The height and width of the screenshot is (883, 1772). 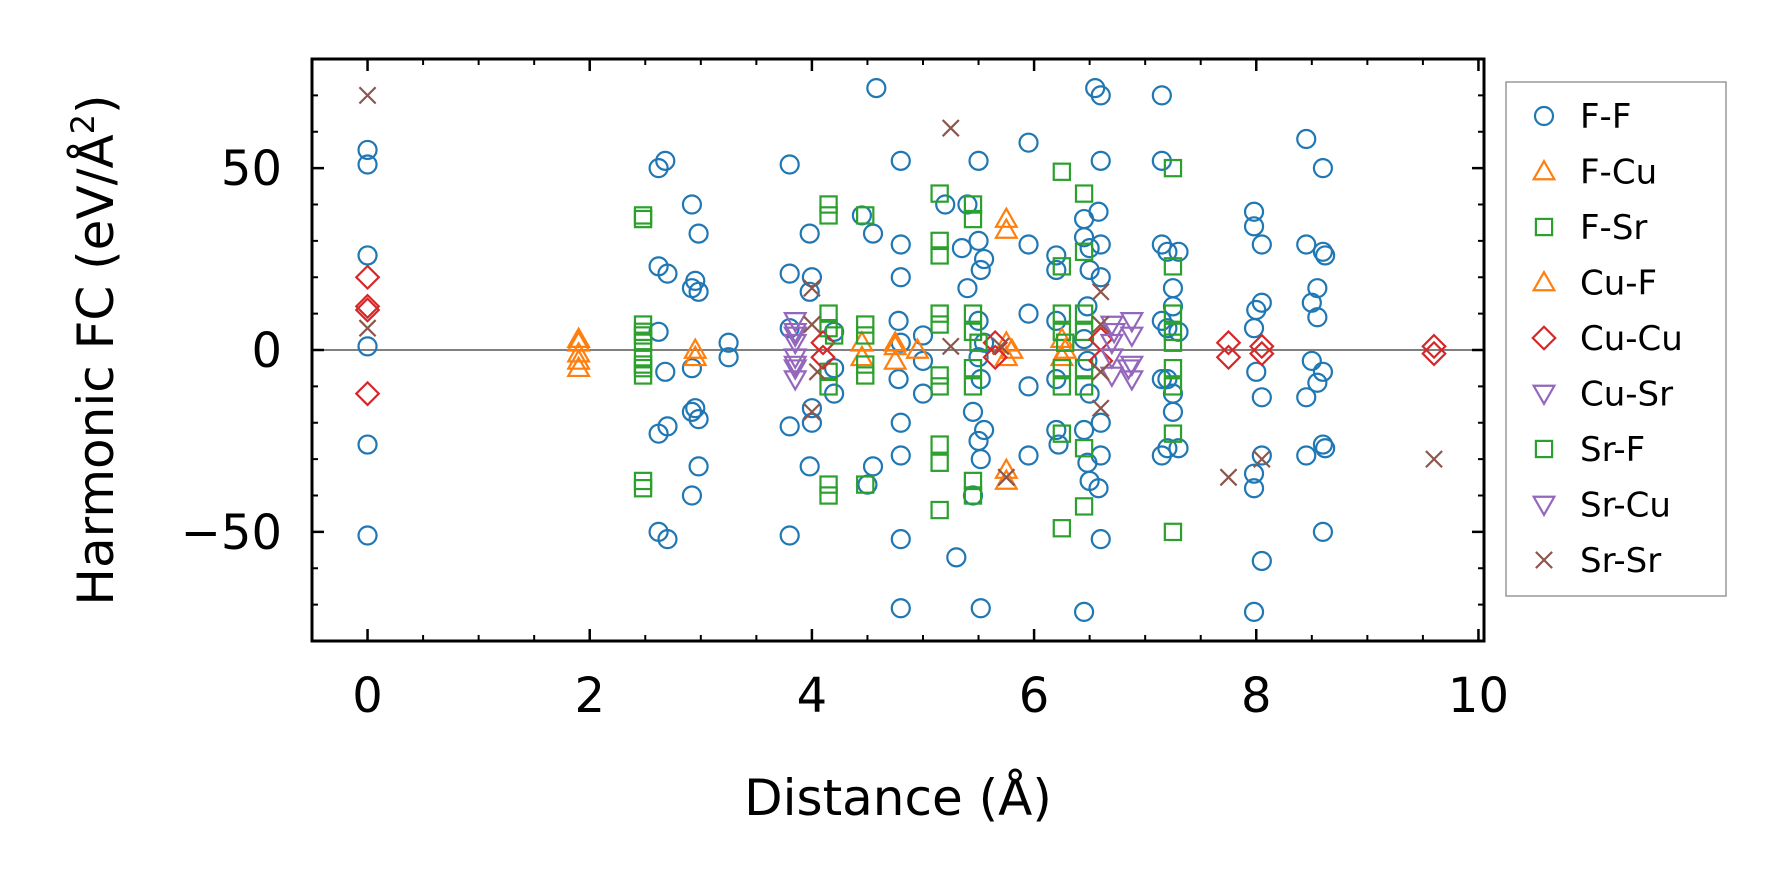 I want to click on point-sr-cu, so click(x=1128, y=370).